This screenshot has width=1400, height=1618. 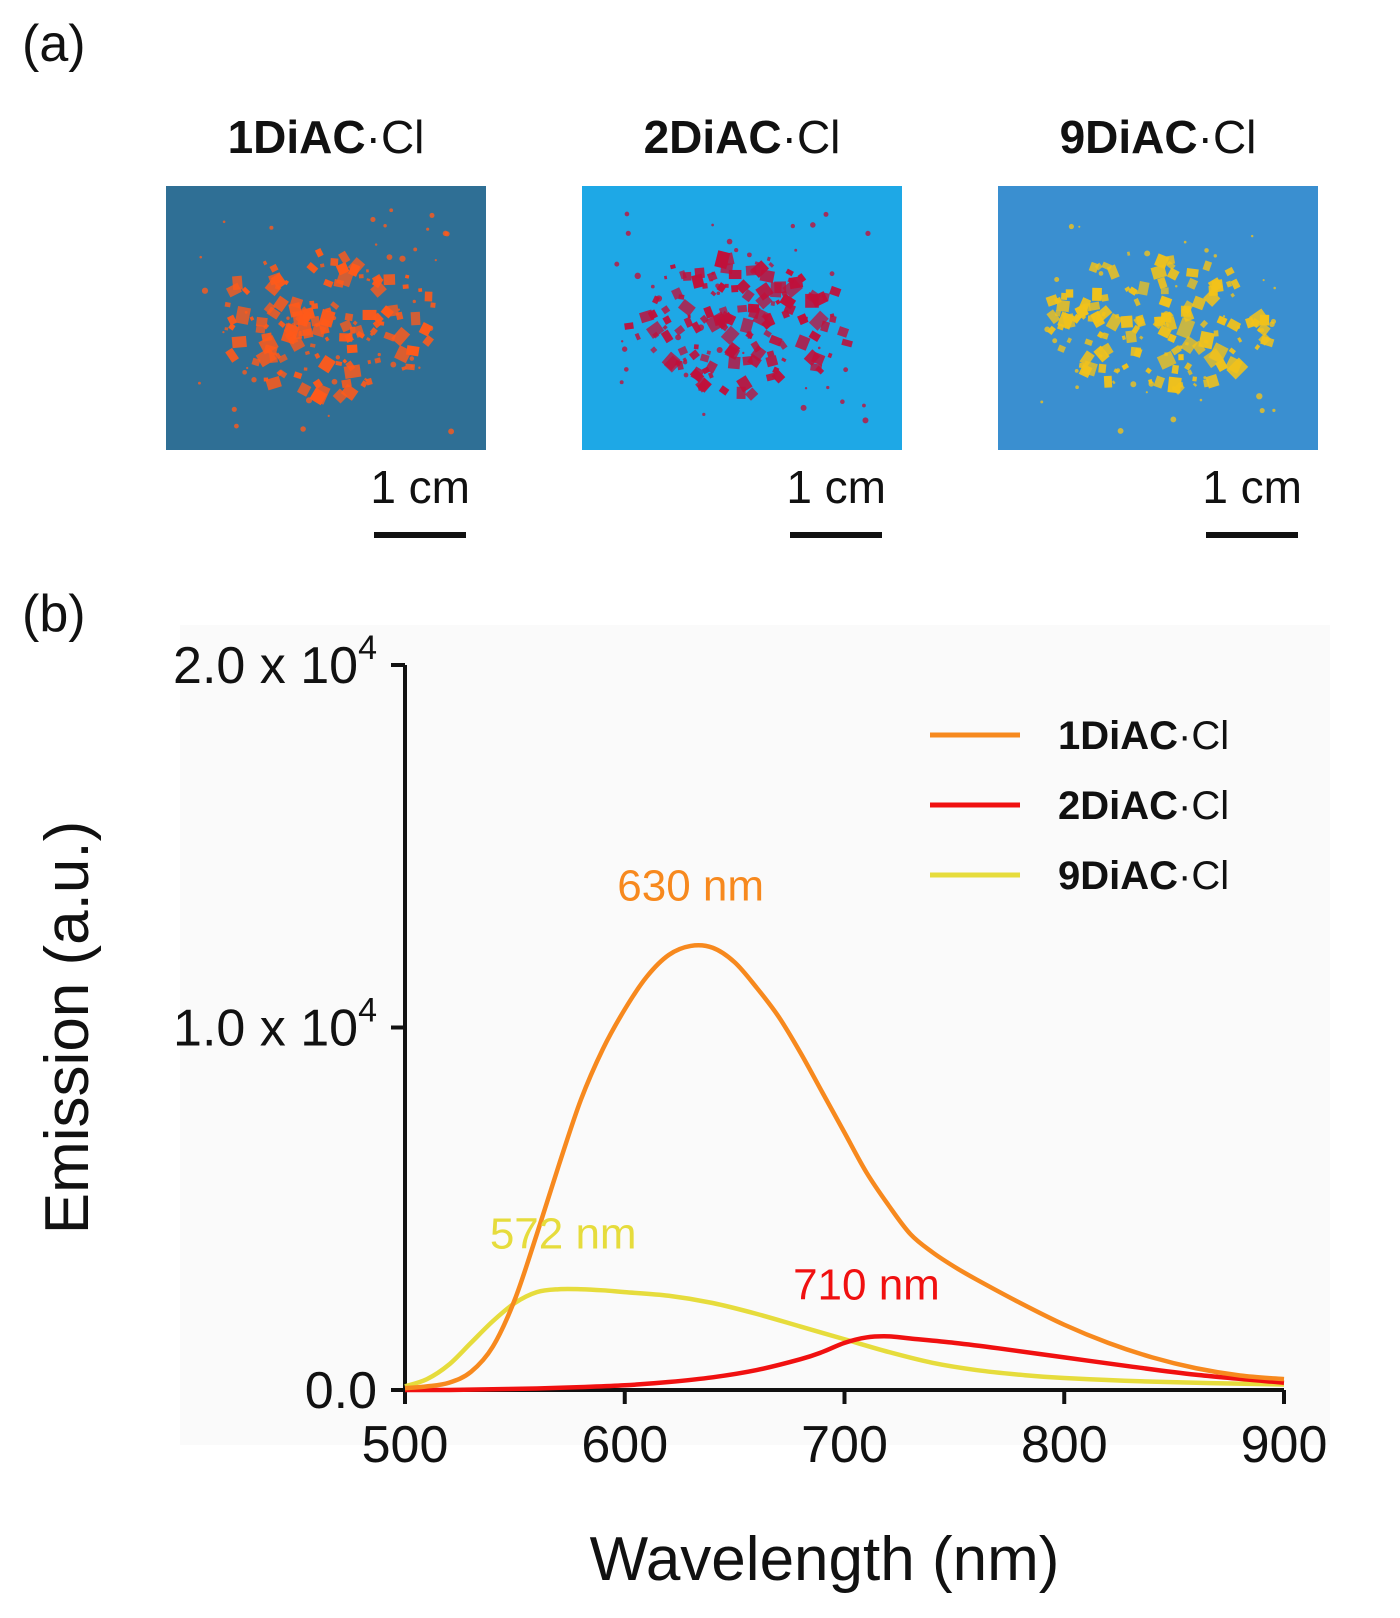 I want to click on y-axis-label: Emission (a.u.), so click(x=67, y=1027).